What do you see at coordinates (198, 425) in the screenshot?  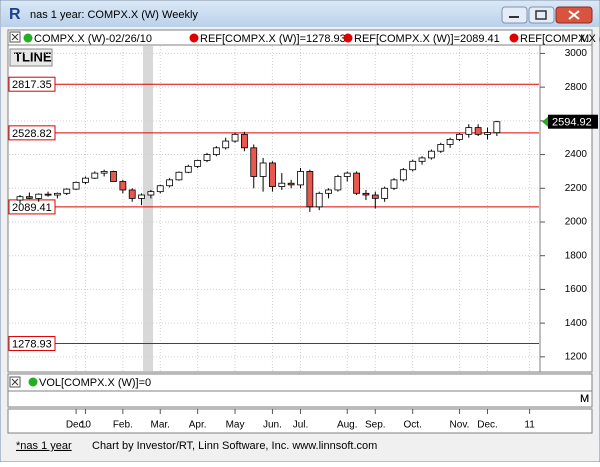 I see `x-tick-label: Apr.` at bounding box center [198, 425].